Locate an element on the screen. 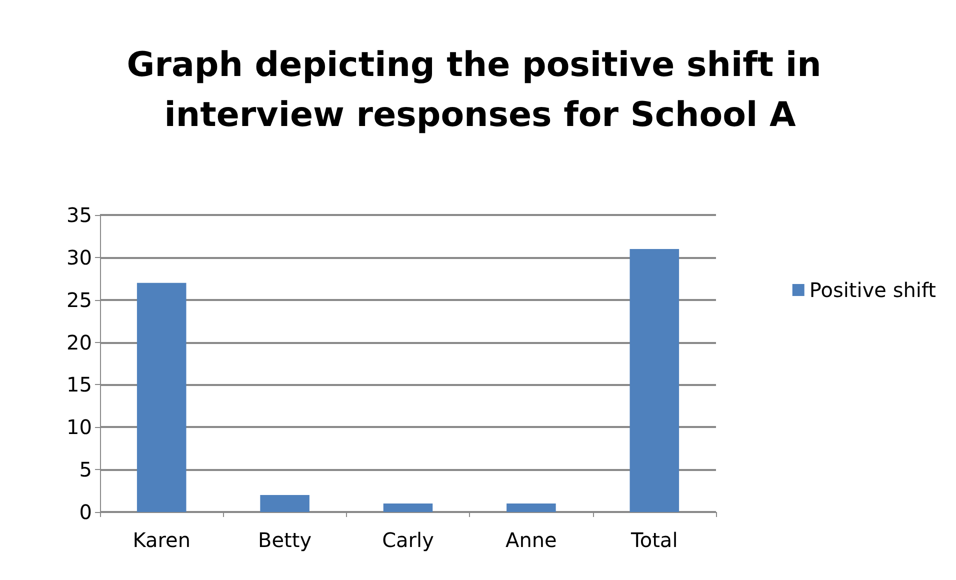 The height and width of the screenshot is (580, 956). y-tick-label: 0 is located at coordinates (85, 512).